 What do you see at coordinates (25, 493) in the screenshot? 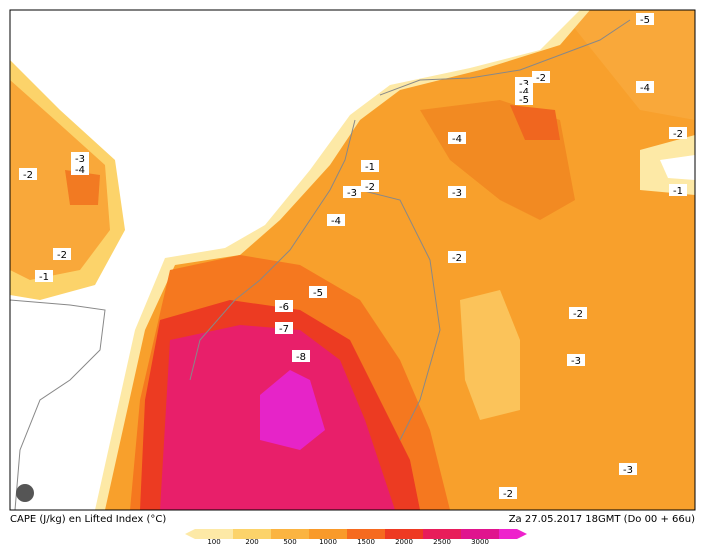
I see `logo` at bounding box center [25, 493].